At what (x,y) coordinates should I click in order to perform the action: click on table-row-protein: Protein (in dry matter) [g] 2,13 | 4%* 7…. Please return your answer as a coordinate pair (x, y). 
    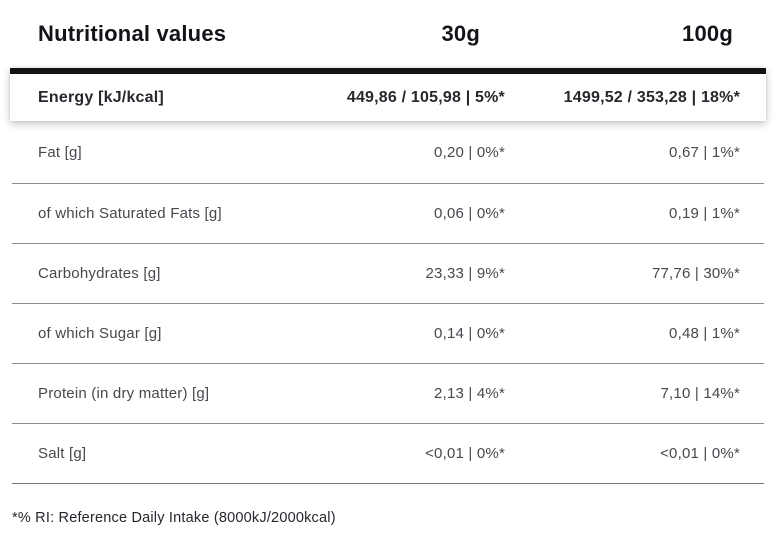
    Looking at the image, I should click on (388, 394).